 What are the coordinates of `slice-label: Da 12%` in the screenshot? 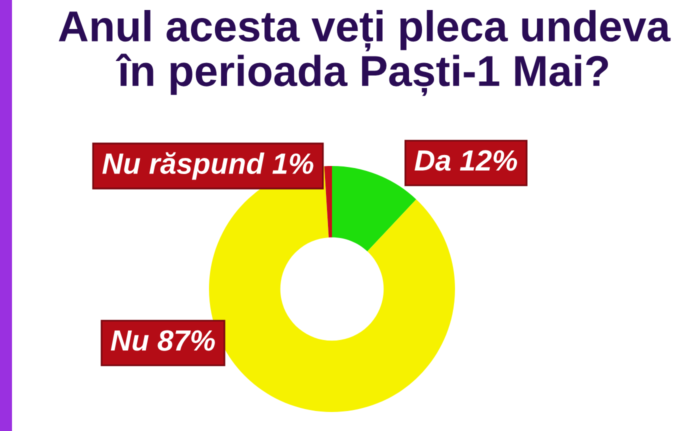 It's located at (466, 160).